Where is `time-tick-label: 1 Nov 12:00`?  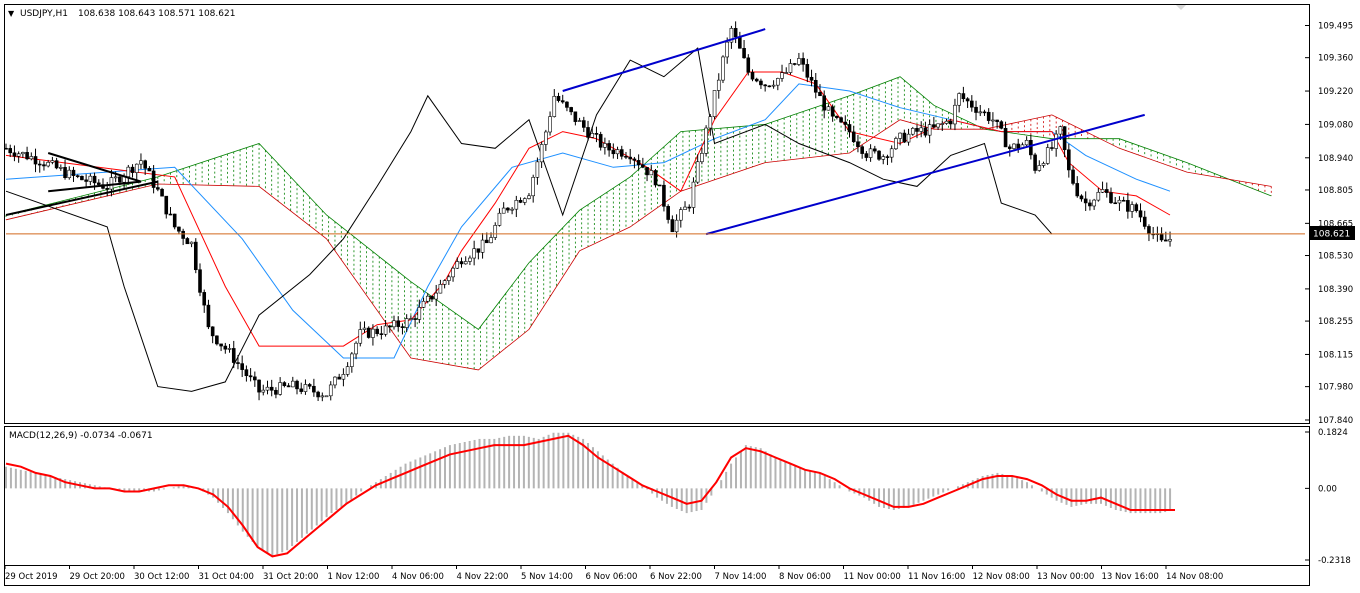 time-tick-label: 1 Nov 12:00 is located at coordinates (354, 577).